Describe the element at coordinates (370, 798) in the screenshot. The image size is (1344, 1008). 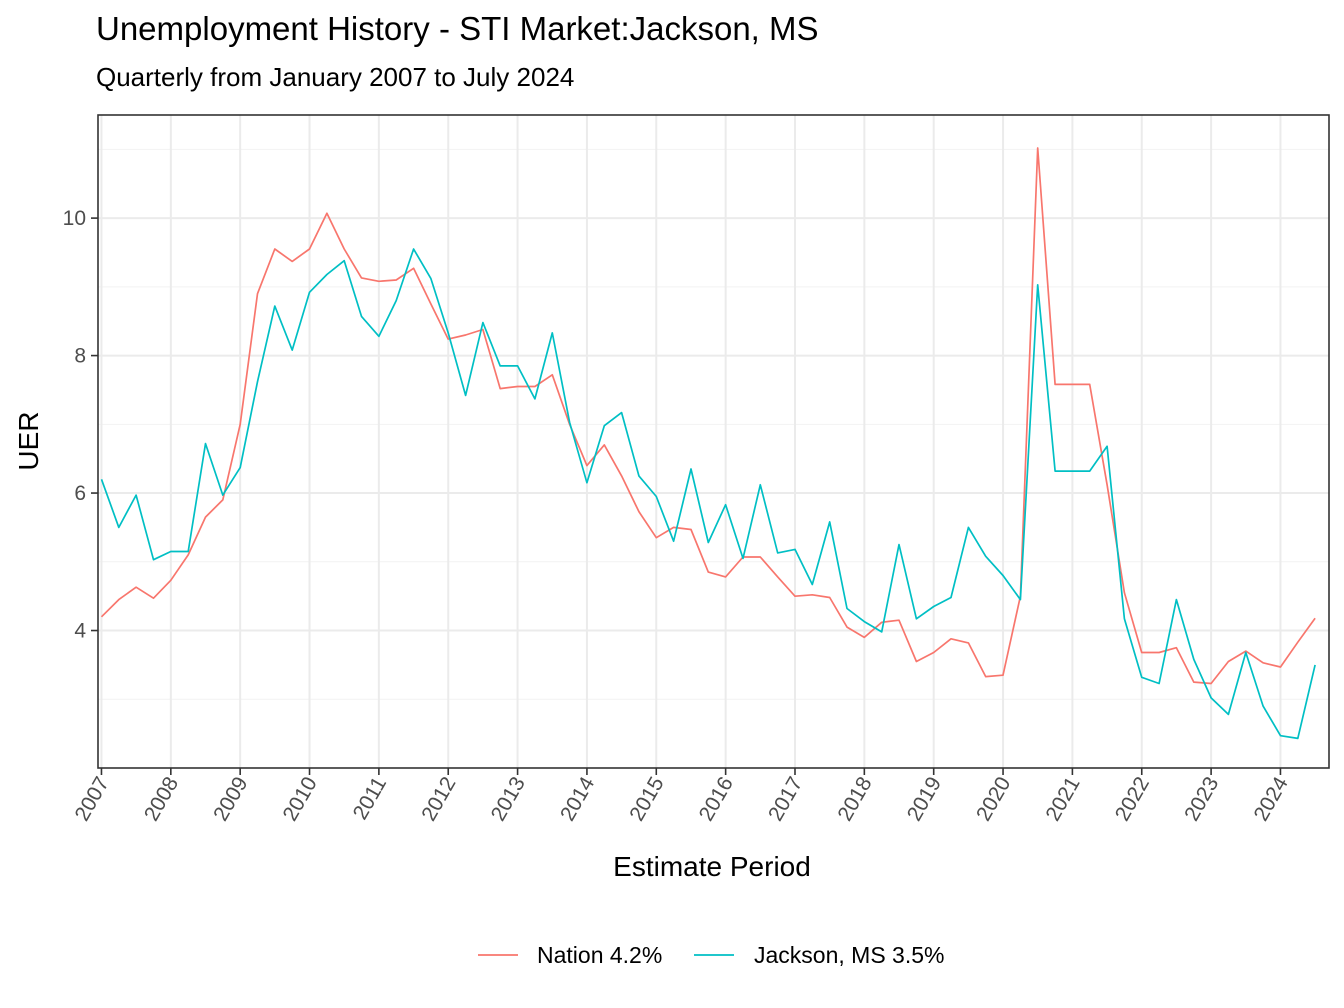
I see `x-tick-label: 2011` at that location.